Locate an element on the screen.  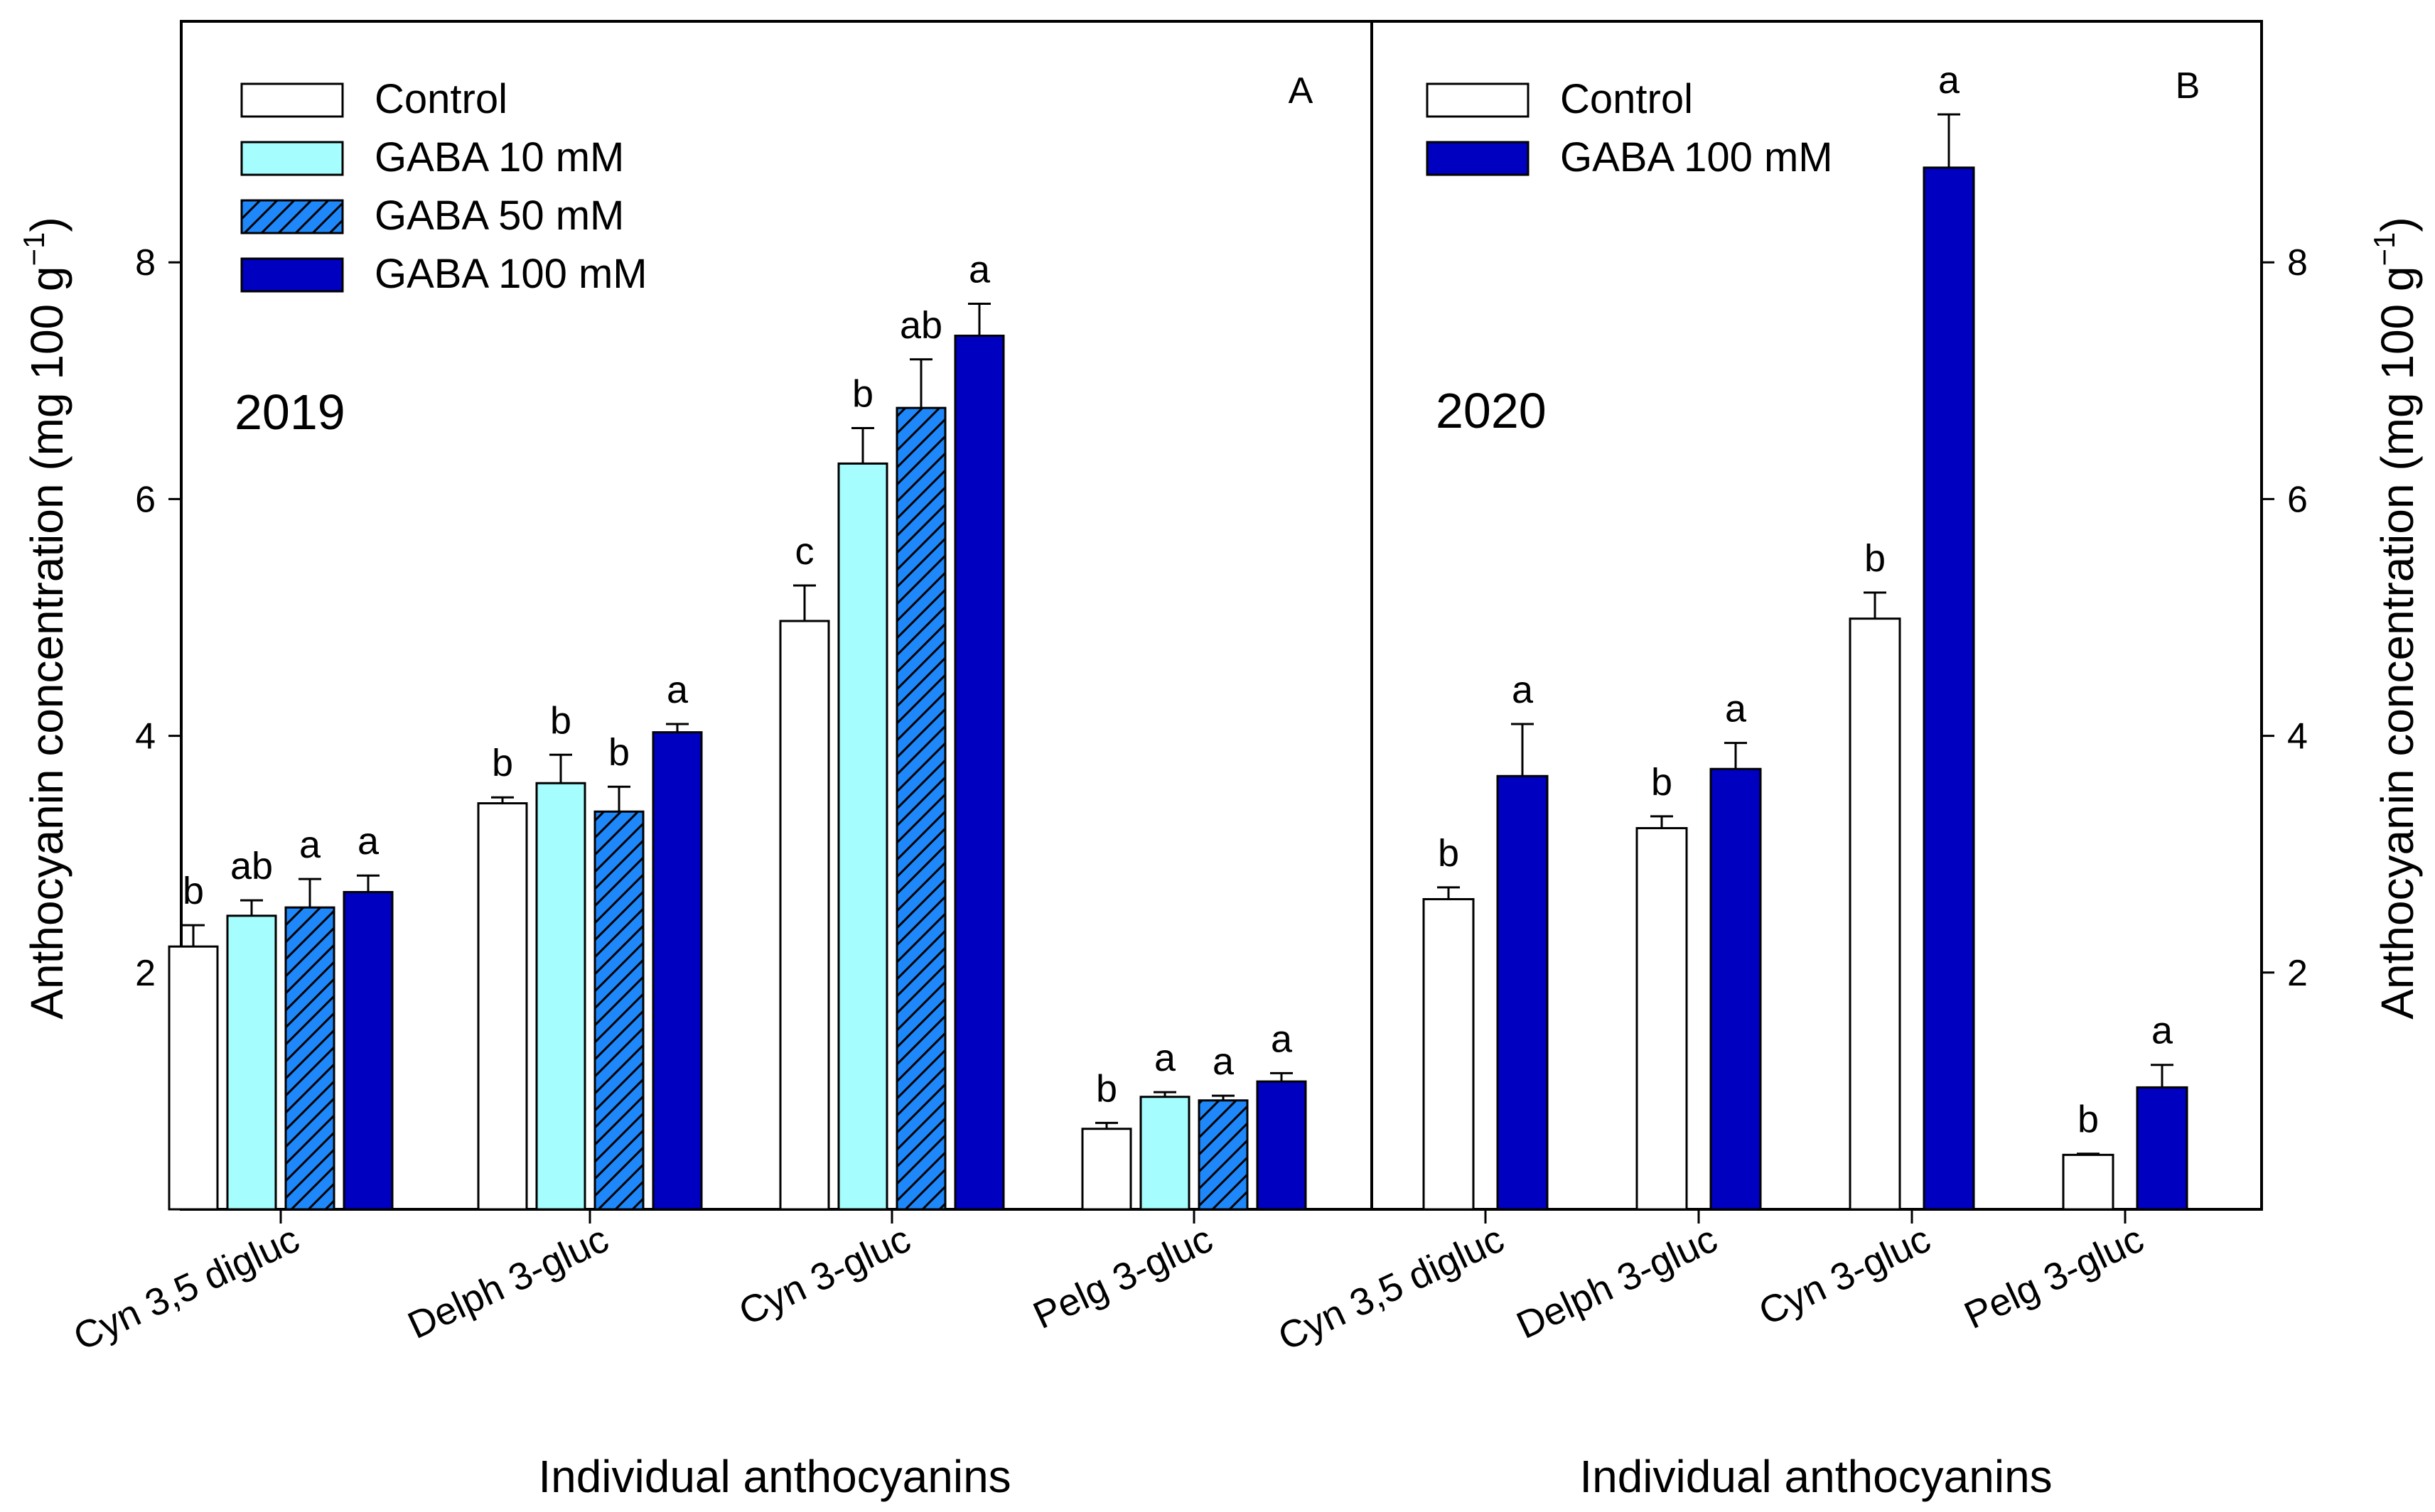
panel-a-category-label: Cyn 3,5 digluc is located at coordinates (187, 1288).